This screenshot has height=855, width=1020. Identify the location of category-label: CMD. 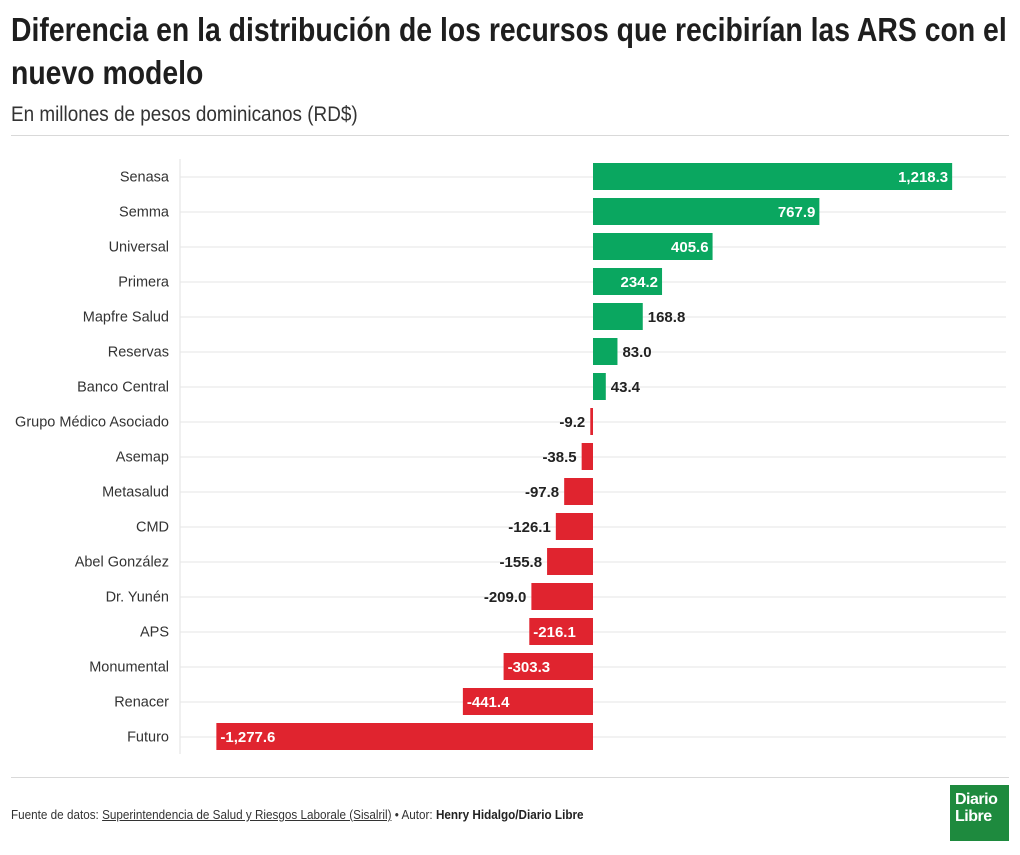
(152, 528).